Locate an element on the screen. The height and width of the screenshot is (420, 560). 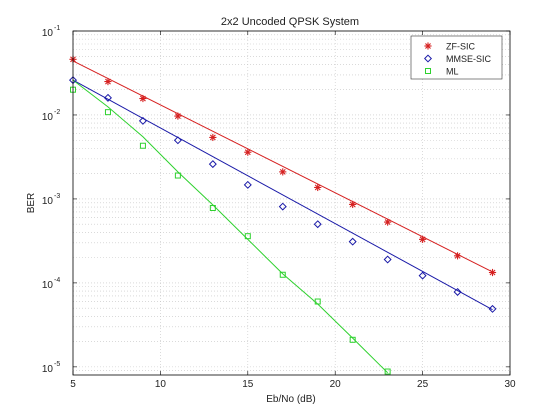
y-tick-label: 10 -4 is located at coordinates (51, 284).